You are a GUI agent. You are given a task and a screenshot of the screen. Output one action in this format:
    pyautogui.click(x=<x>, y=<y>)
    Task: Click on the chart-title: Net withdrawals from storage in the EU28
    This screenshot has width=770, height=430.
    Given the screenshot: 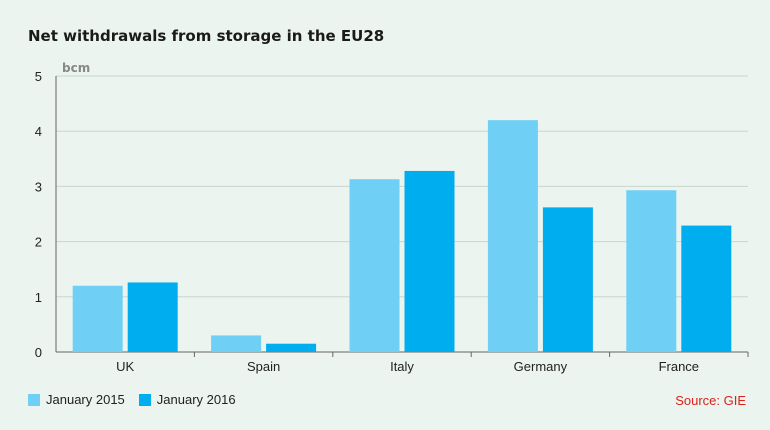 What is the action you would take?
    pyautogui.click(x=206, y=36)
    